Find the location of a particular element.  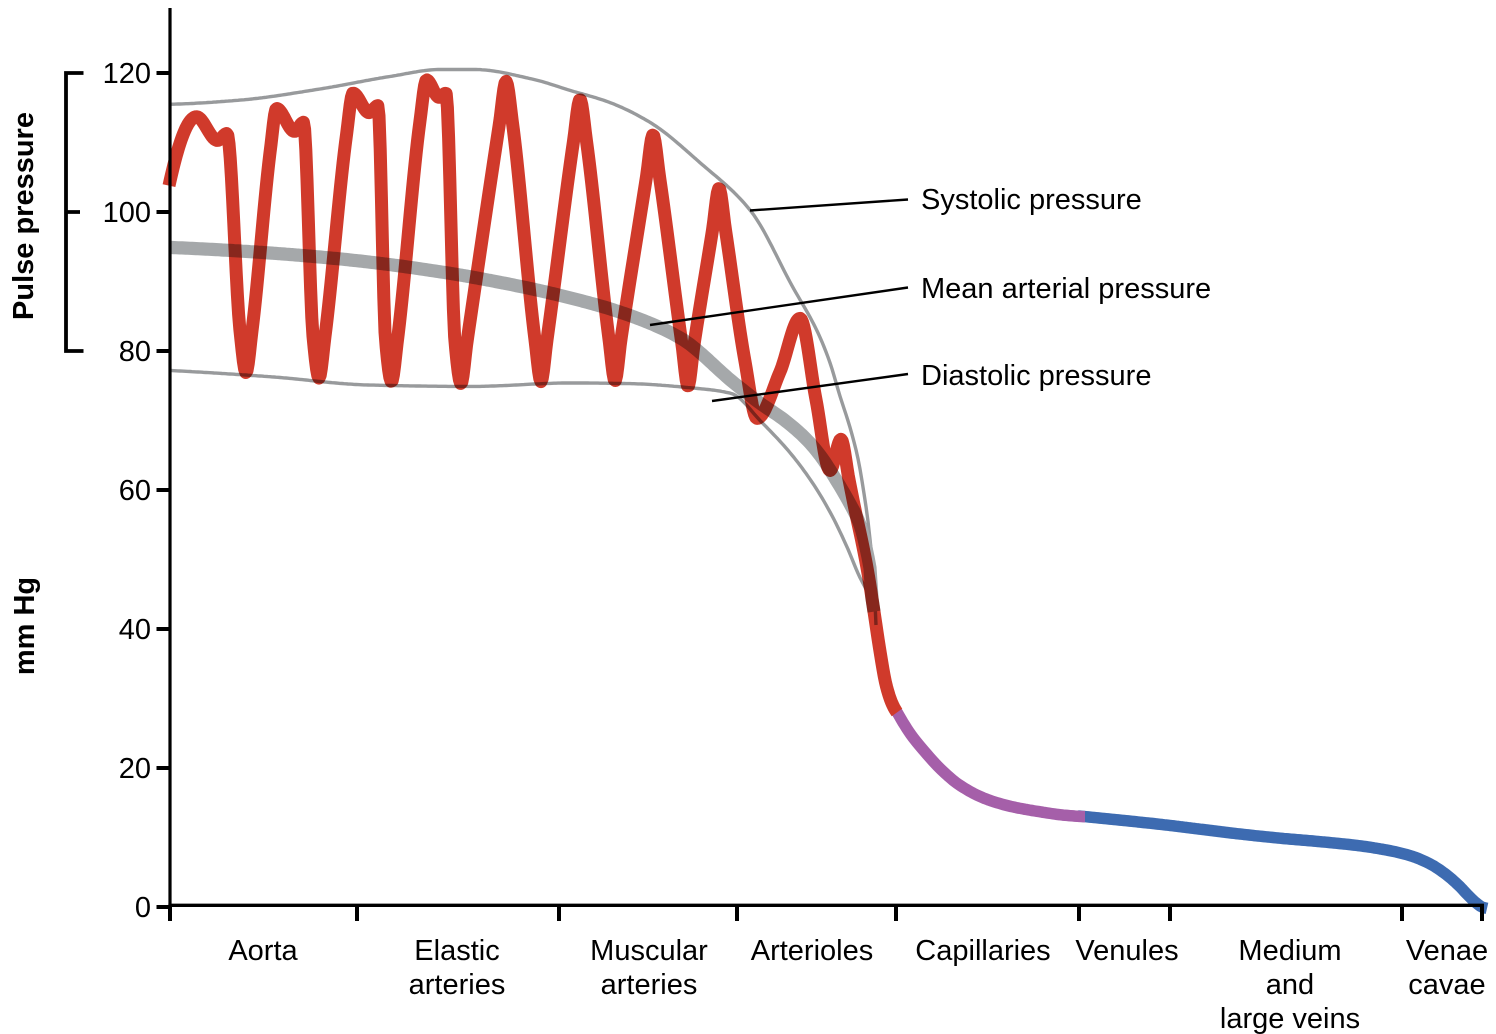

svg-text: 60 is located at coordinates (135, 491).